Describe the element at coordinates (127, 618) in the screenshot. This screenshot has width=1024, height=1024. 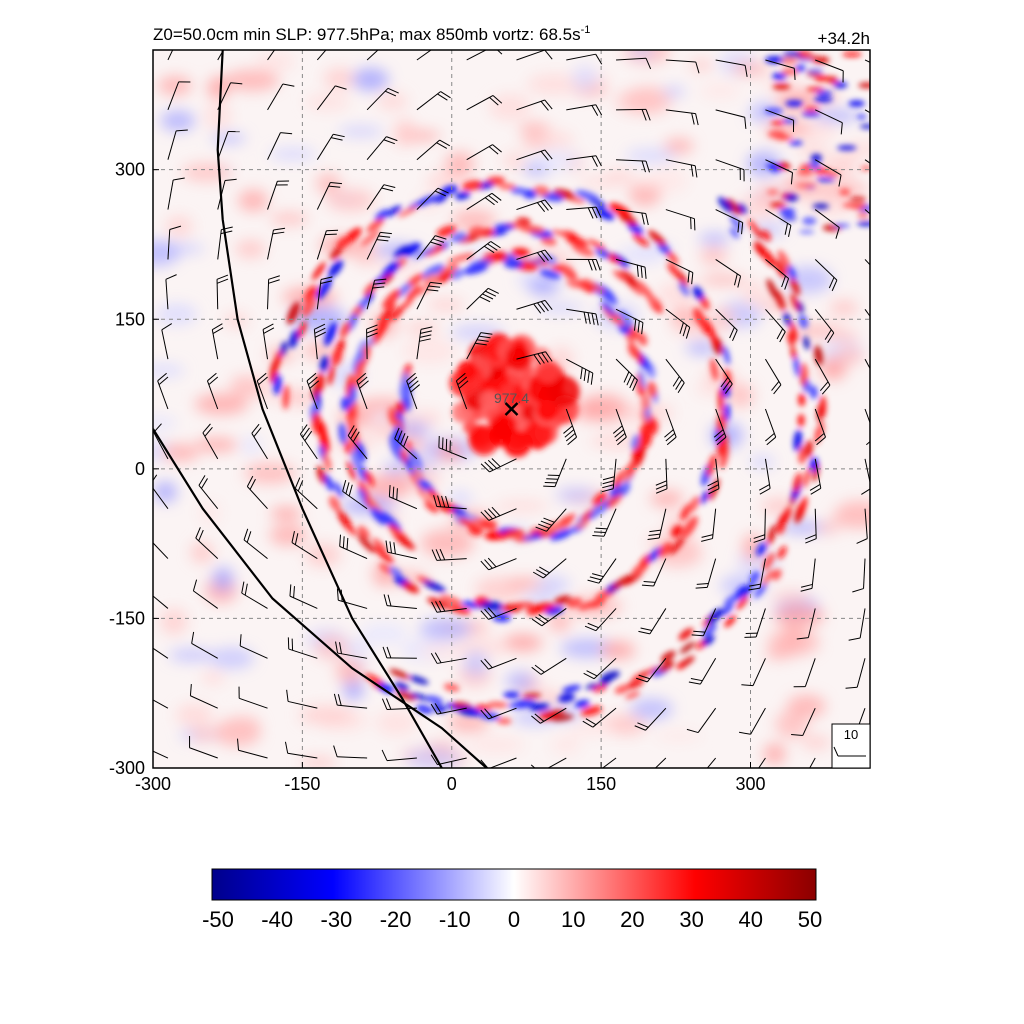
I see `y-tick-label: -150` at that location.